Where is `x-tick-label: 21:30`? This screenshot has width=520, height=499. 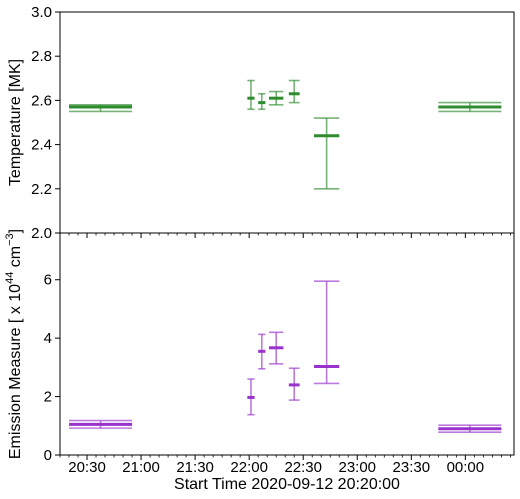 x-tick-label: 21:30 is located at coordinates (195, 467).